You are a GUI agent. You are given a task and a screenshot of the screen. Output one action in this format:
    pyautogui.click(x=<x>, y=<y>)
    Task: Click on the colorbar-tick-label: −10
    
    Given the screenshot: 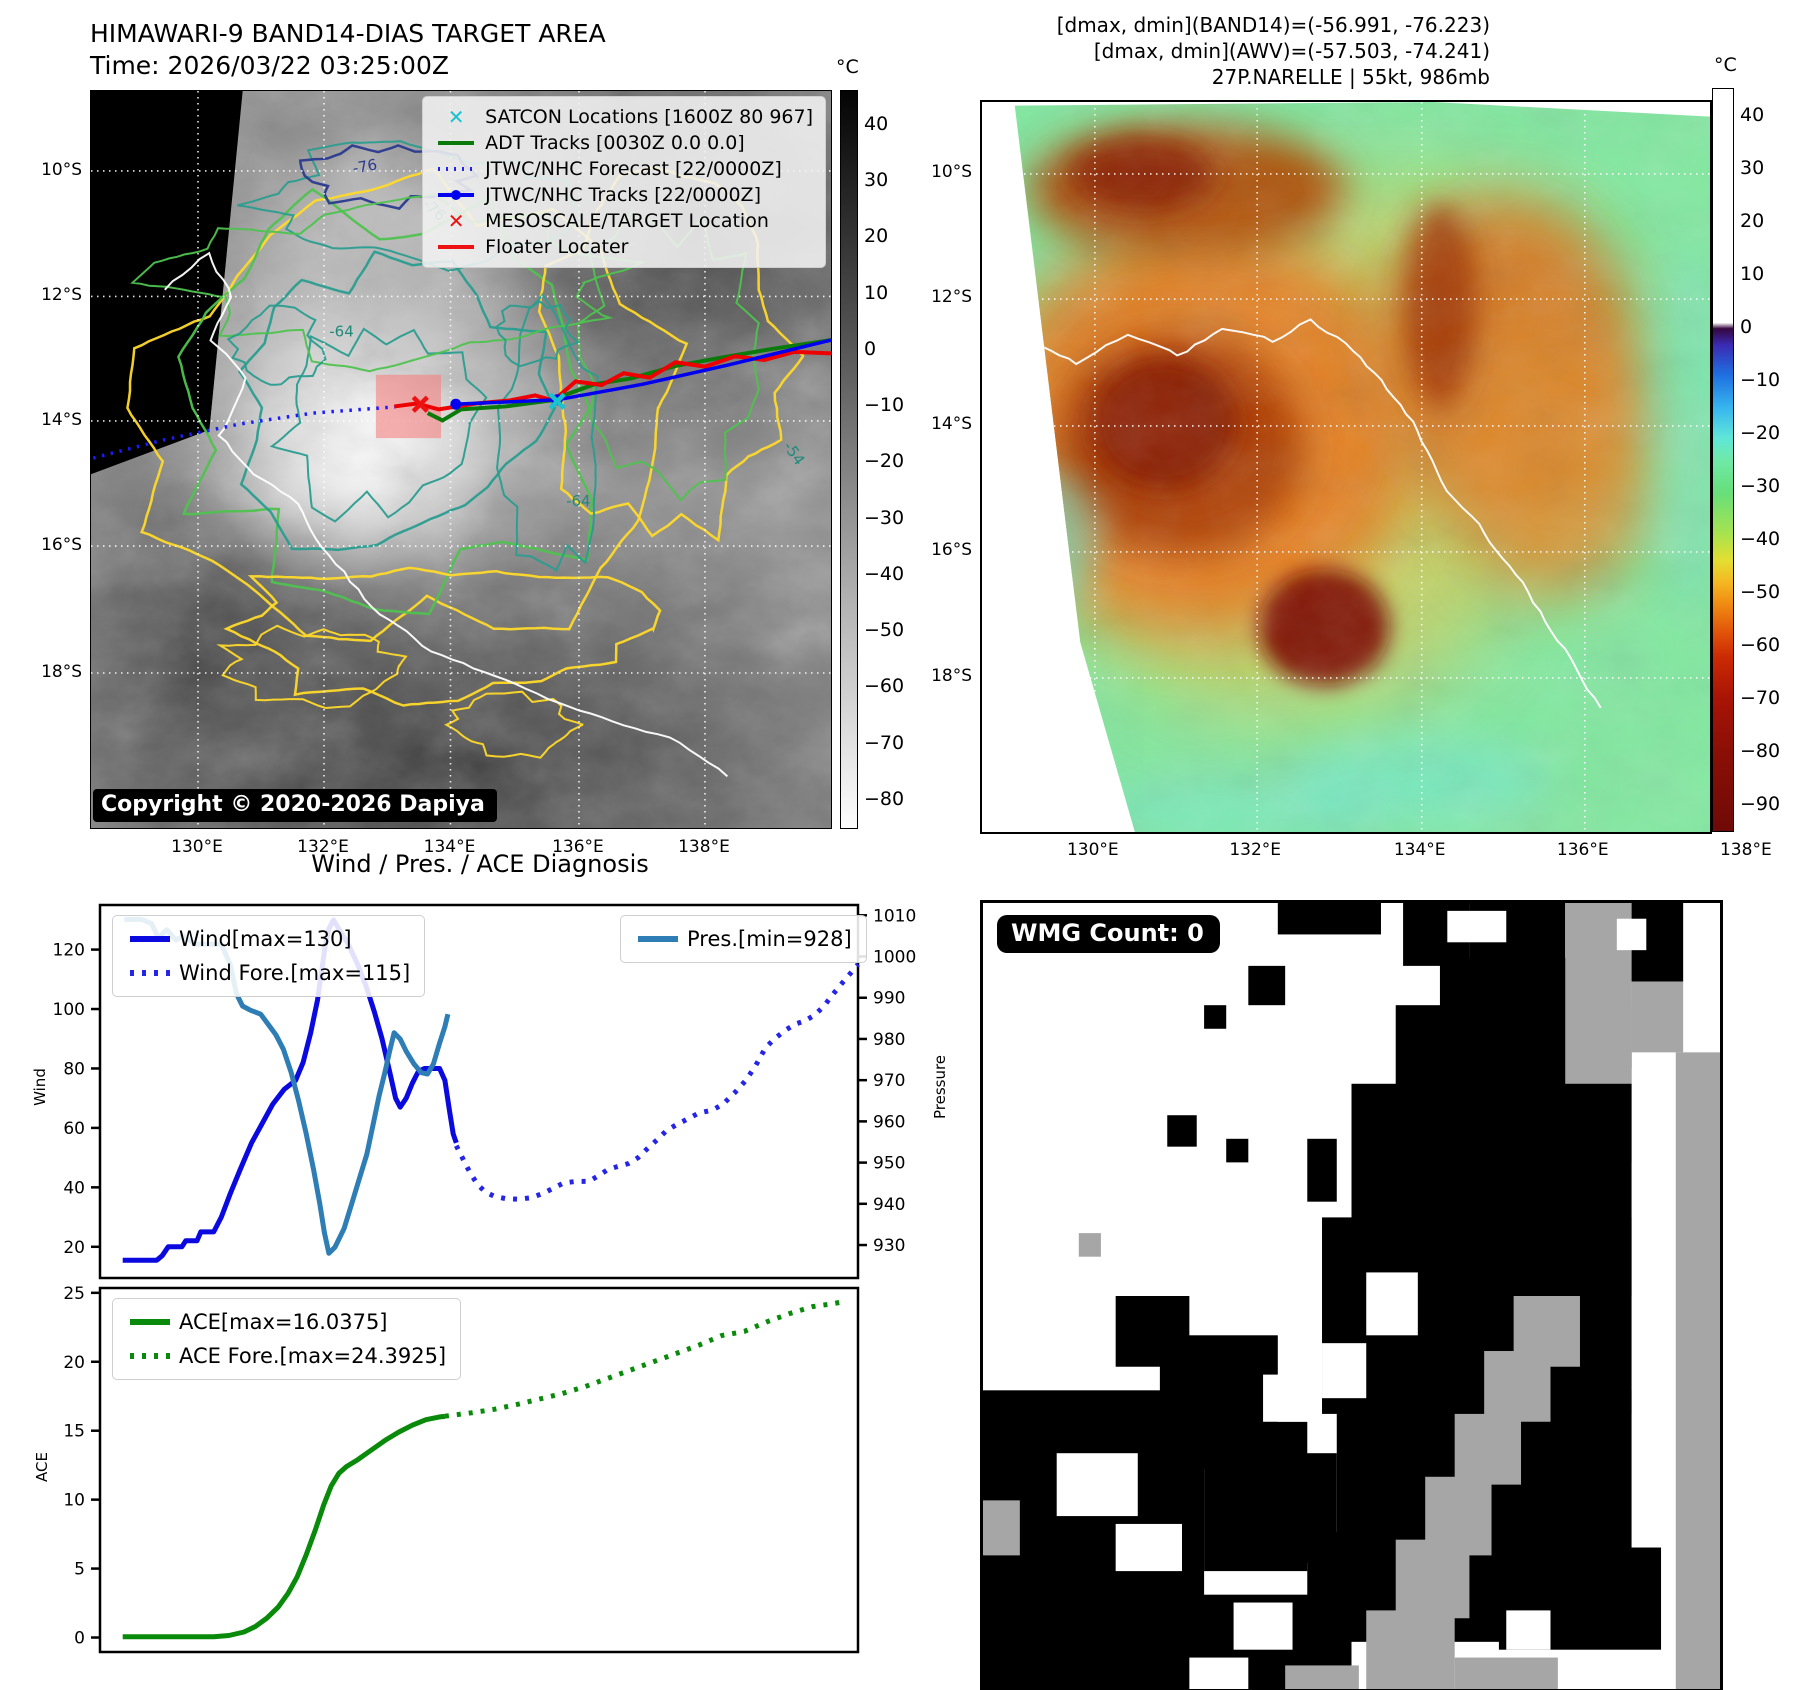 What is the action you would take?
    pyautogui.click(x=1760, y=379)
    